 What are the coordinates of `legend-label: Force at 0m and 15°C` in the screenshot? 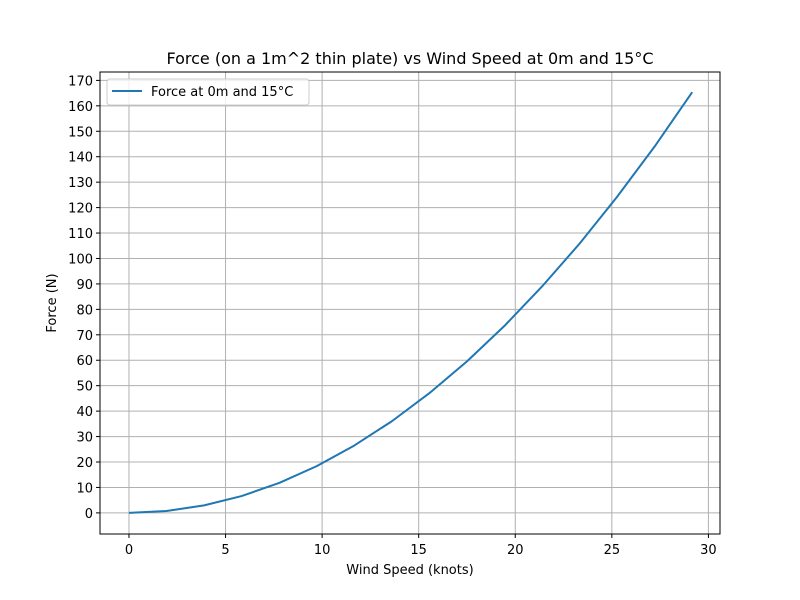 It's located at (222, 92).